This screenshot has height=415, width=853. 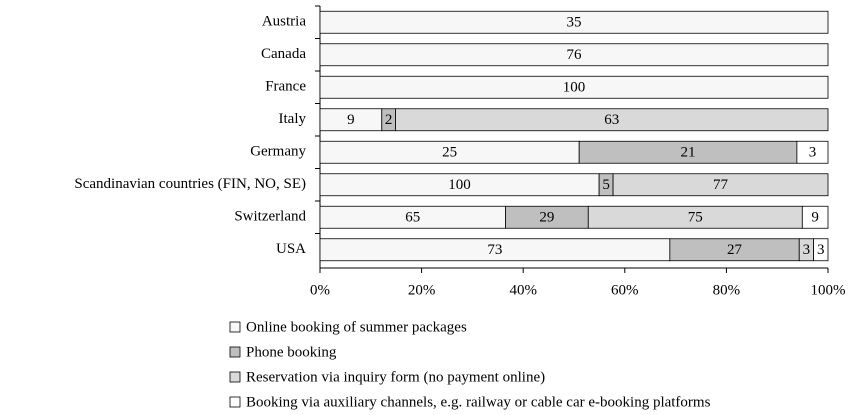 I want to click on y-tick-label: Canada, so click(x=283, y=54).